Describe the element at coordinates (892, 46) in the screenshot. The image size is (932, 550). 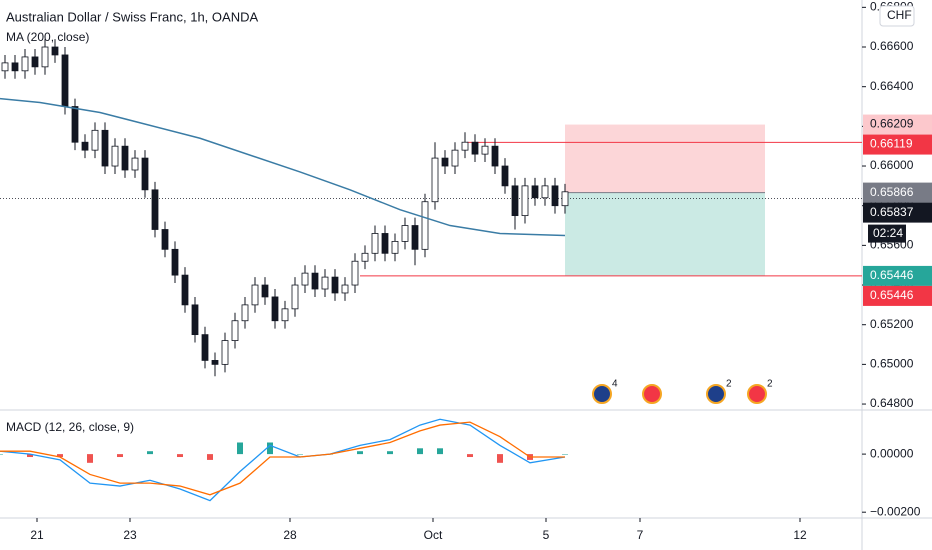
I see `y-tick-label: 0.66600` at that location.